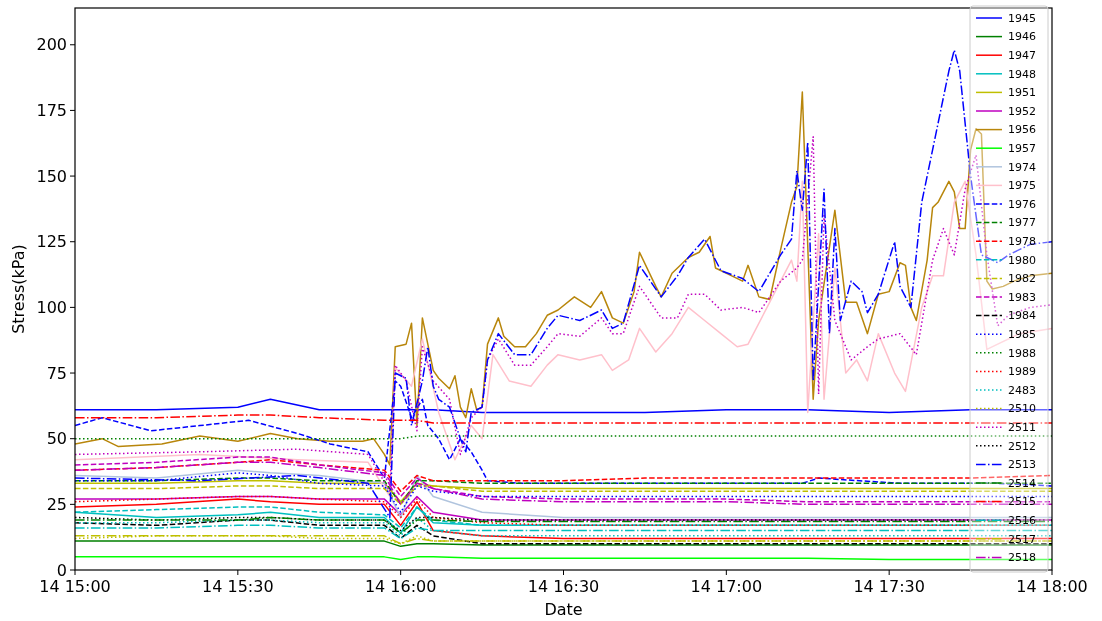 This screenshot has height=621, width=1102. What do you see at coordinates (1022, 93) in the screenshot?
I see `legend-label: 1951` at bounding box center [1022, 93].